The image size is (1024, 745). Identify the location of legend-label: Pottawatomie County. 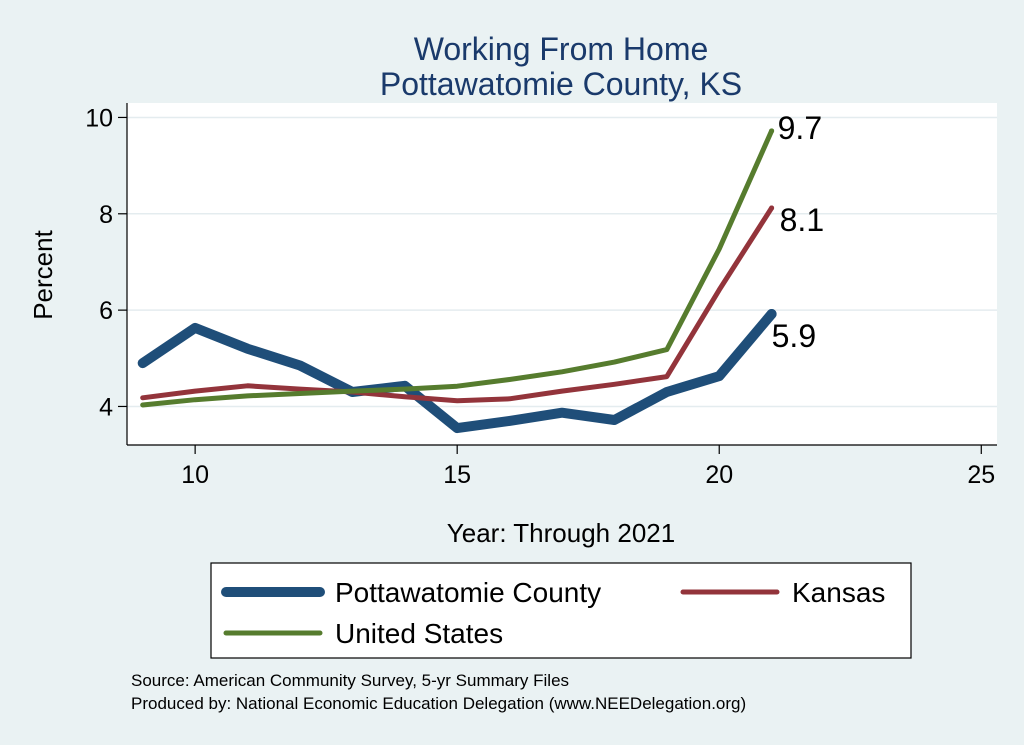
(468, 592).